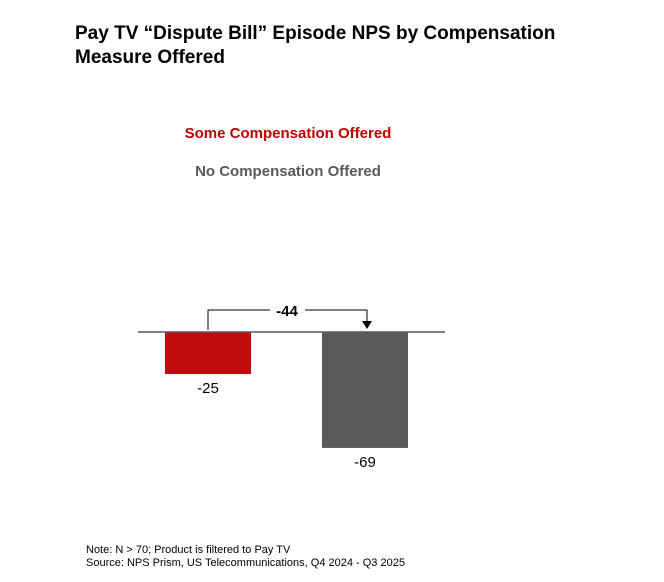  What do you see at coordinates (367, 325) in the screenshot?
I see `arrow-down-icon` at bounding box center [367, 325].